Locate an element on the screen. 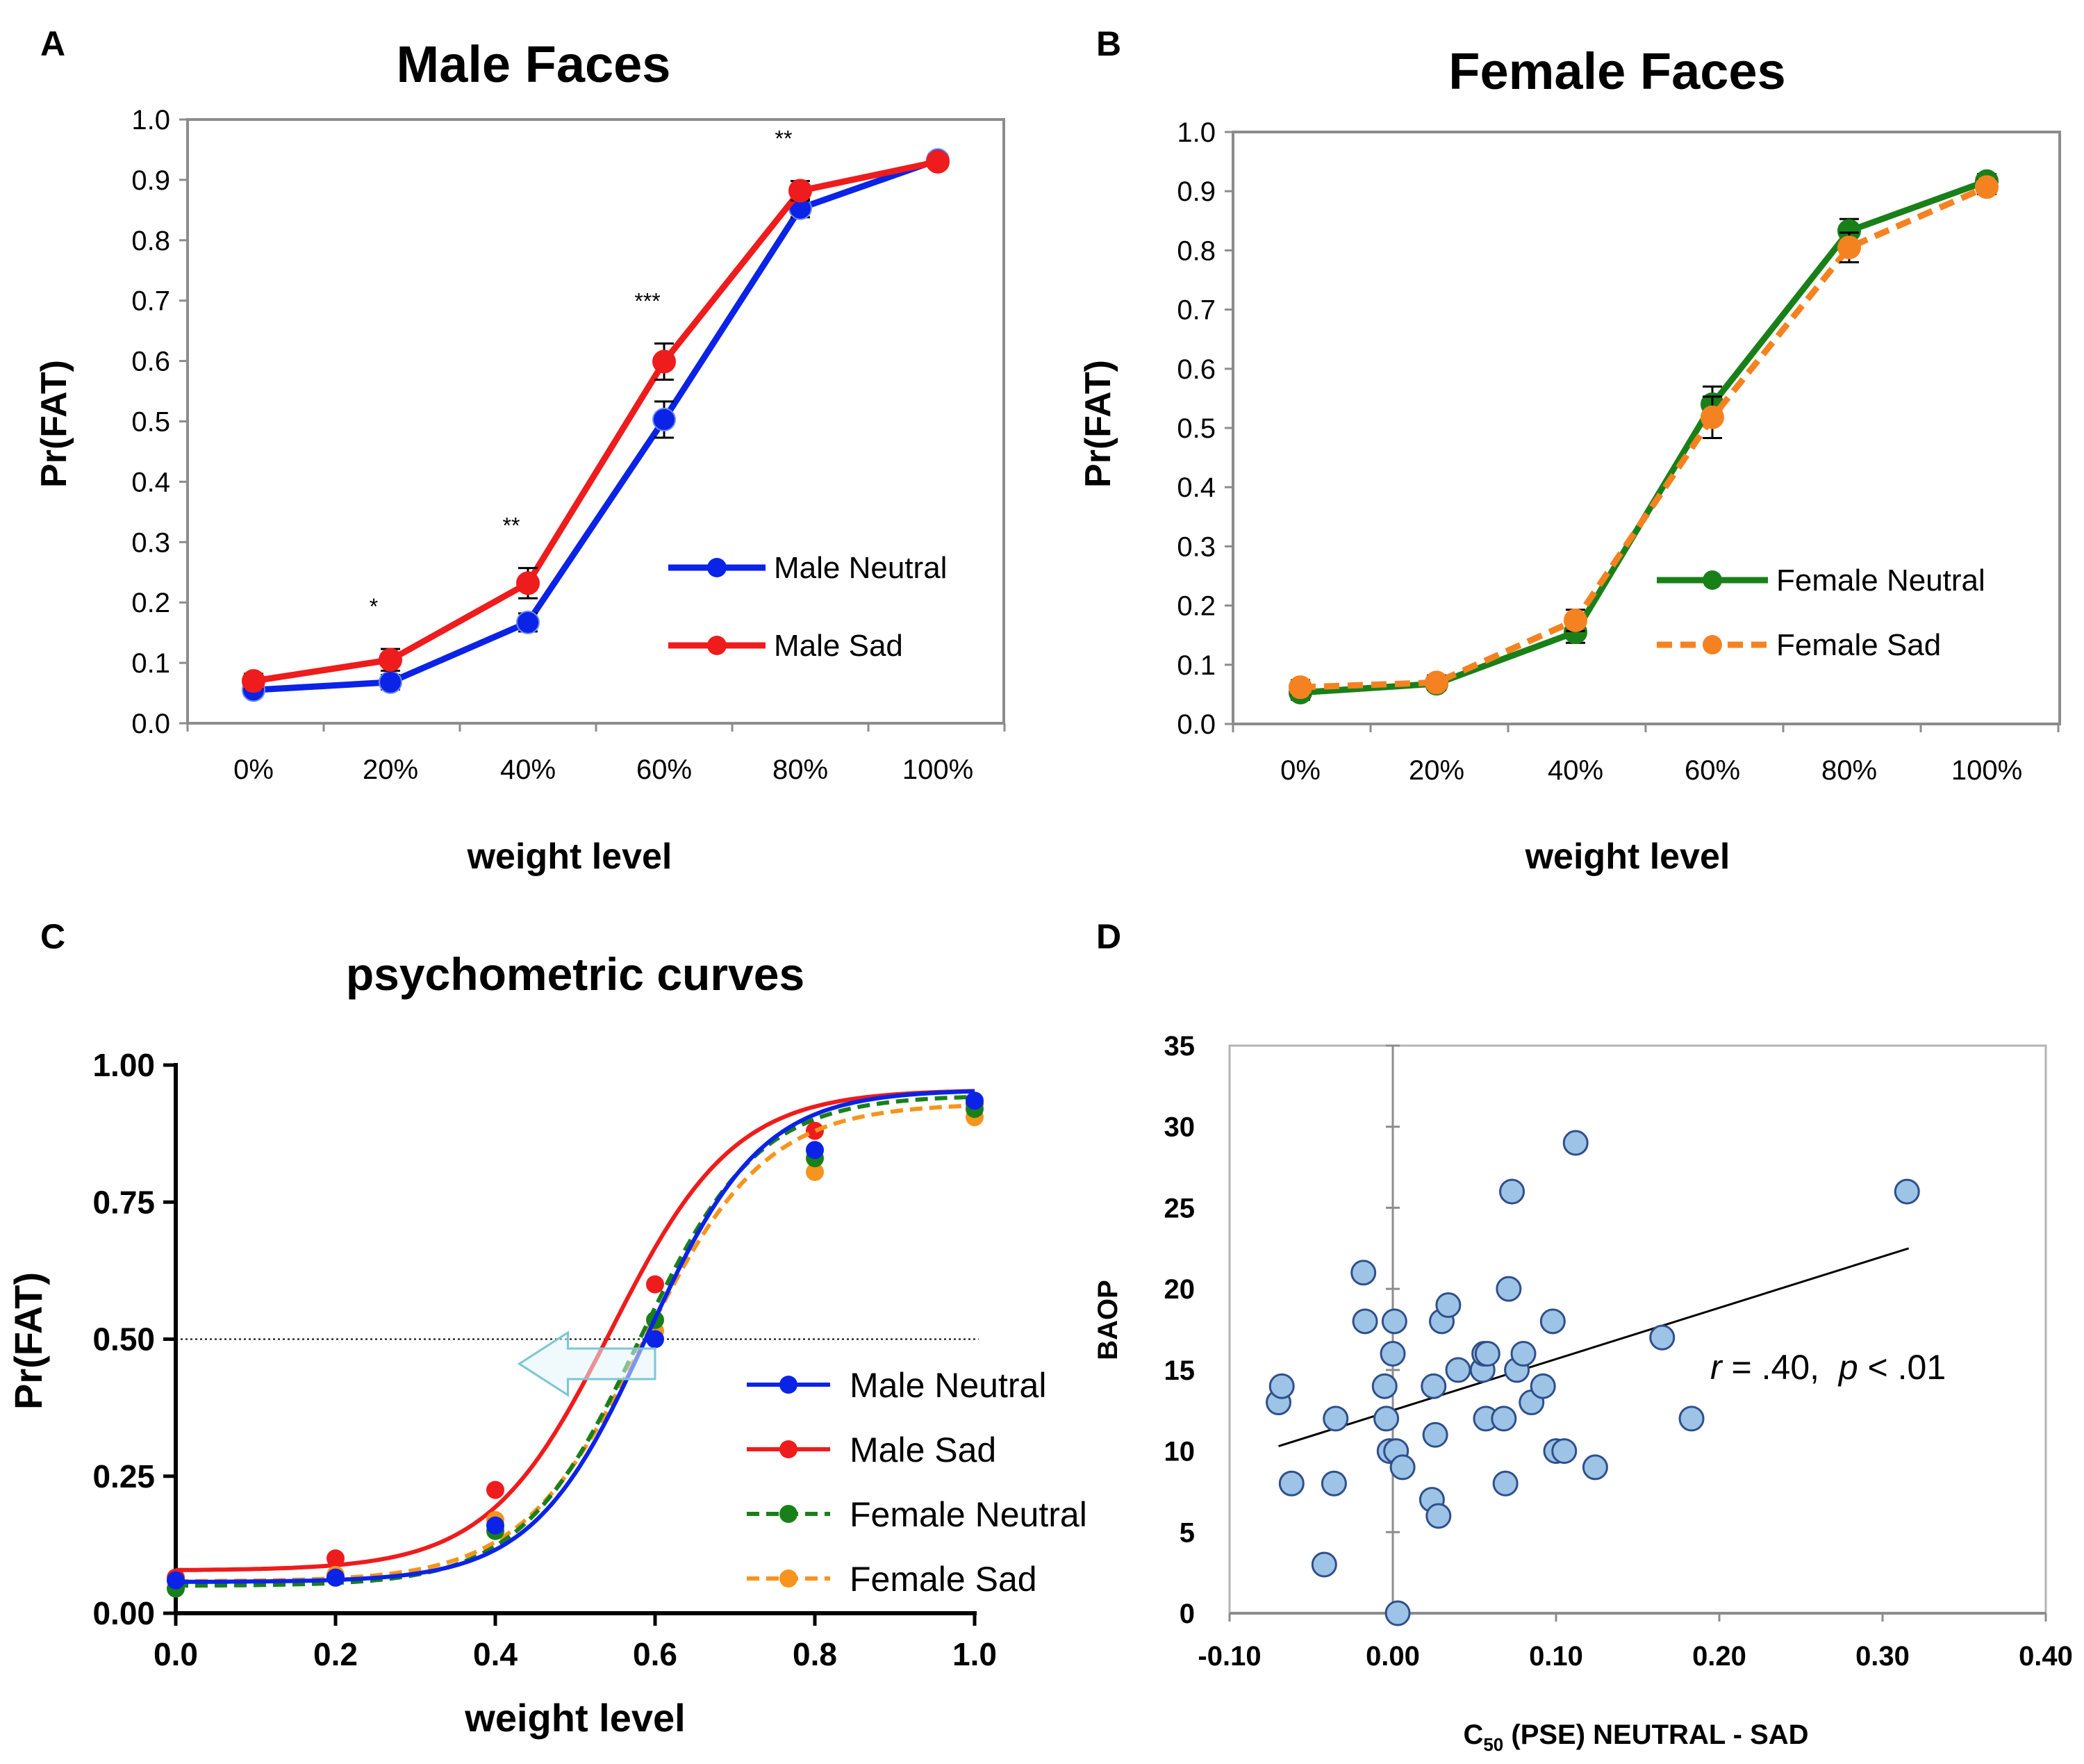  x-tick-label: 0.10 is located at coordinates (1556, 1656).